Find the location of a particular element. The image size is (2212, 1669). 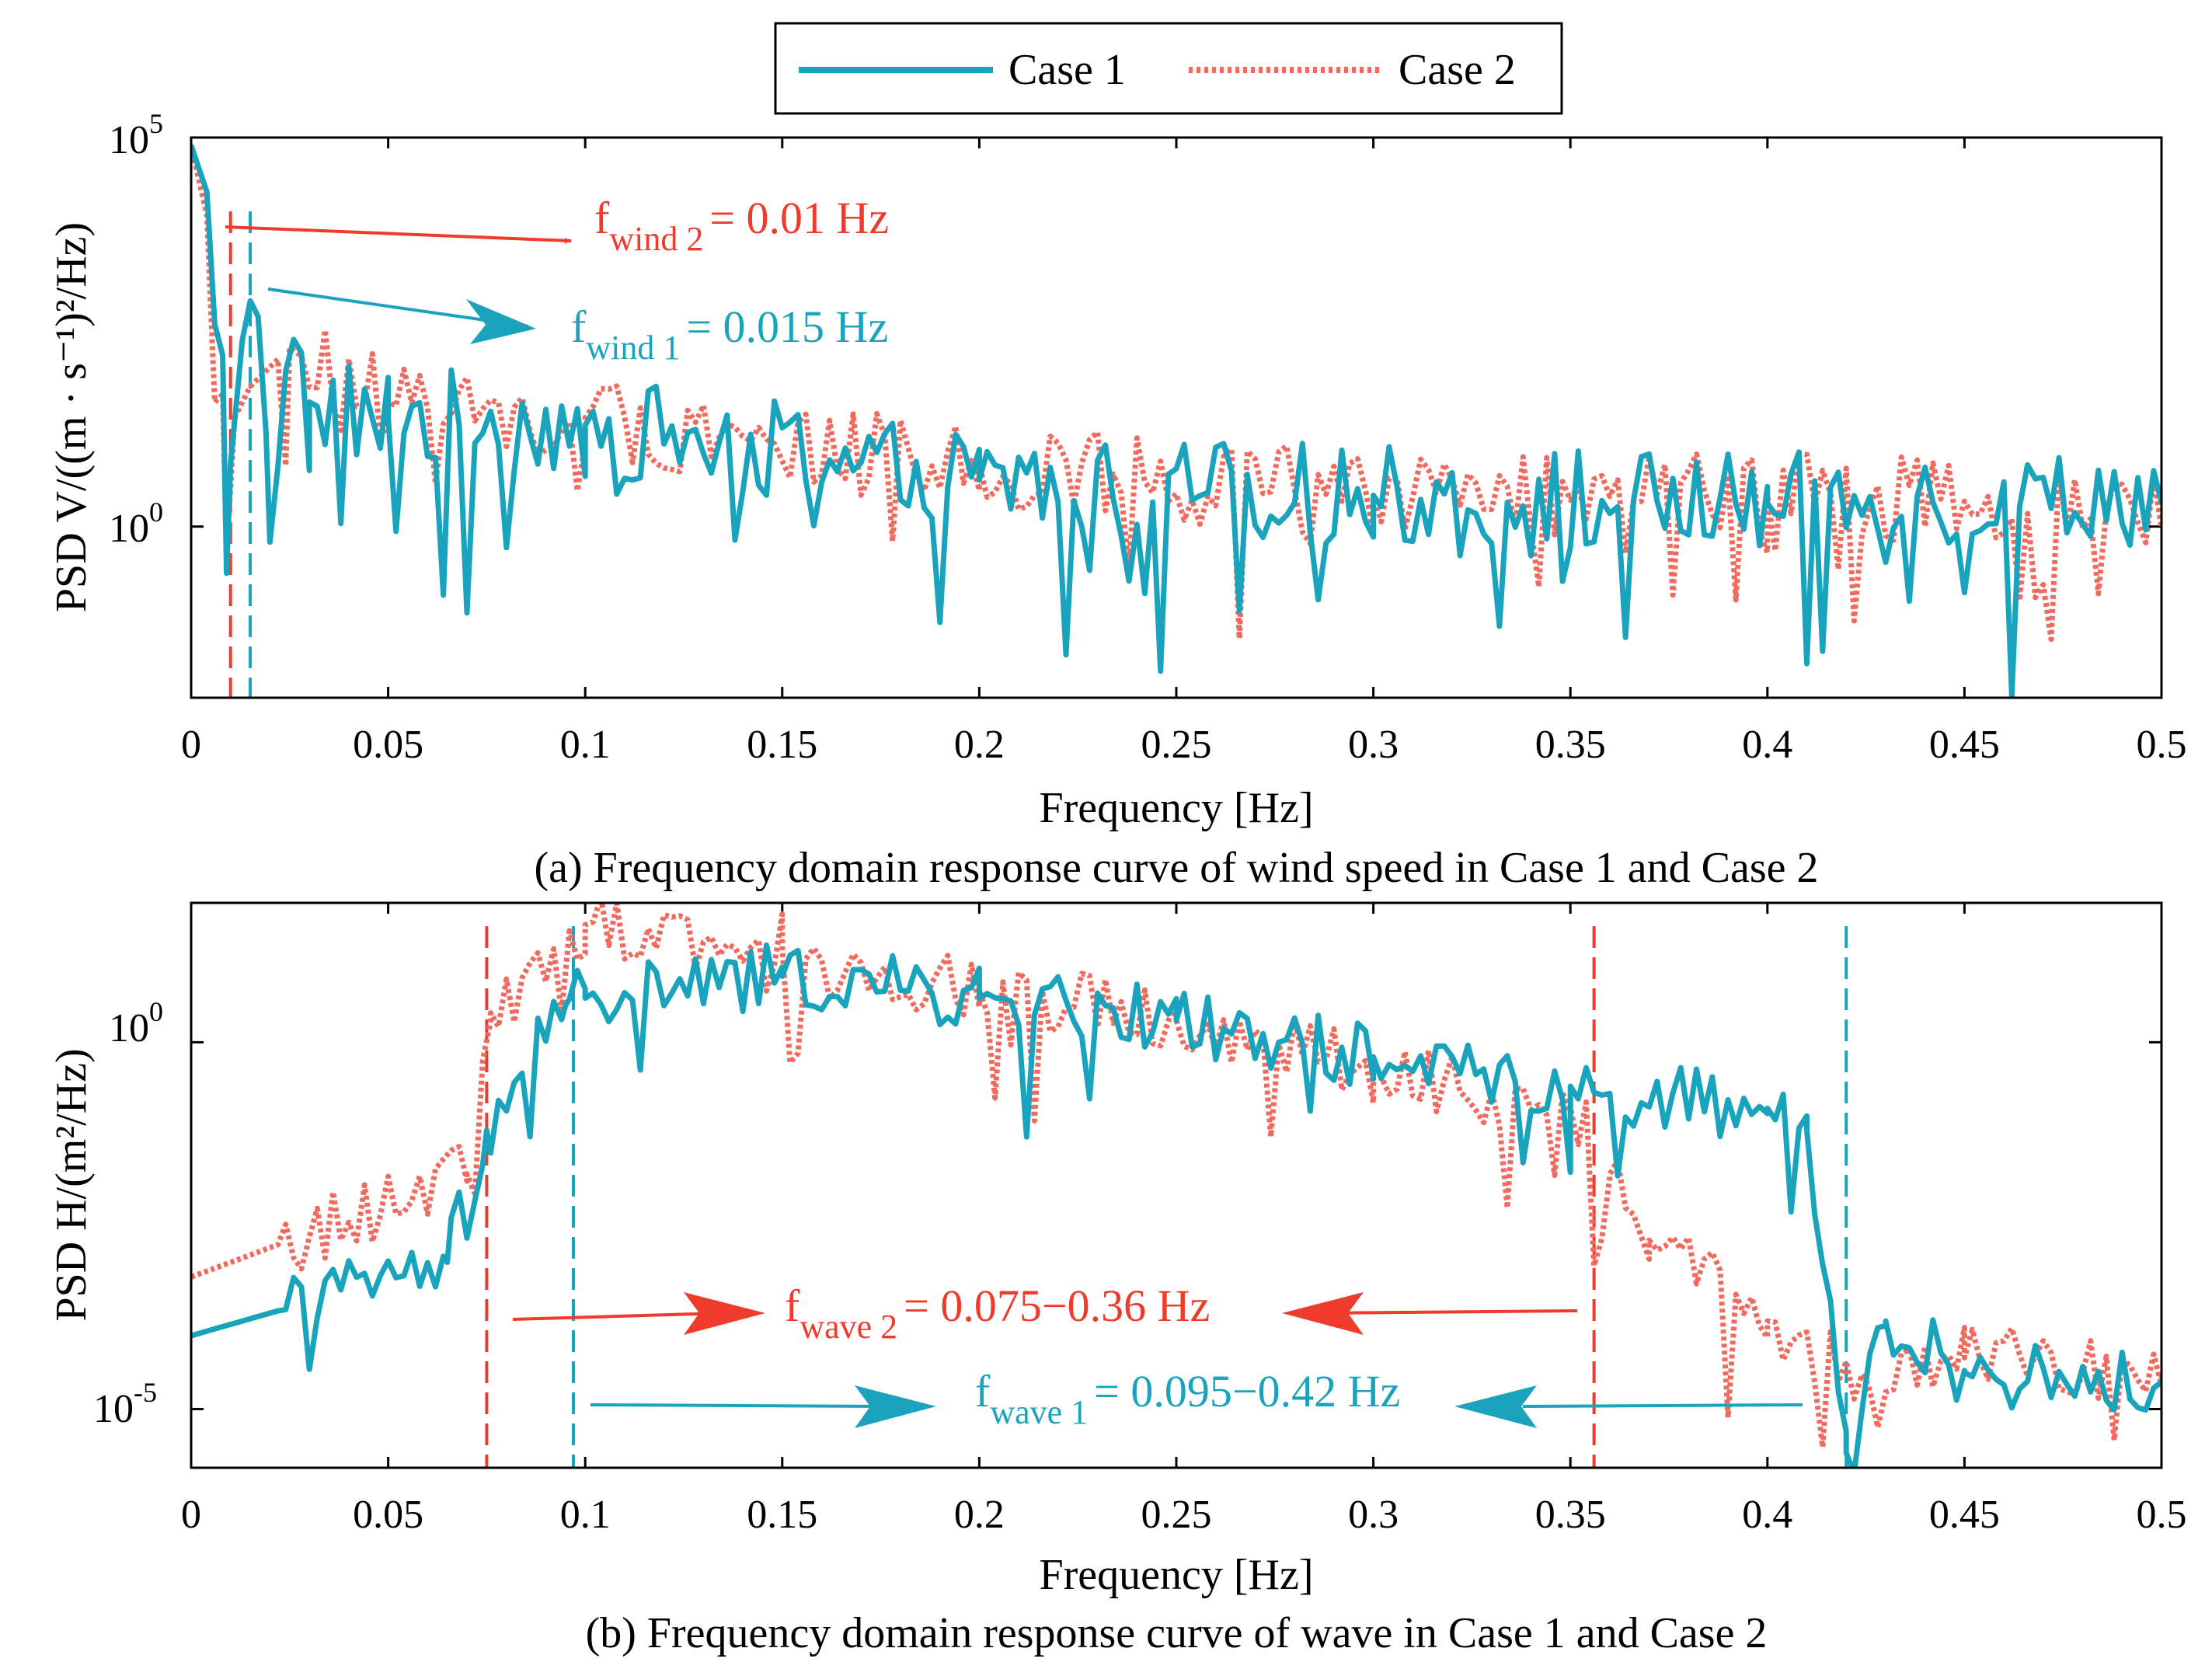

wave2-annotation: fwave 2 = 0.075−0.36 Hz is located at coordinates (1045, 1313).